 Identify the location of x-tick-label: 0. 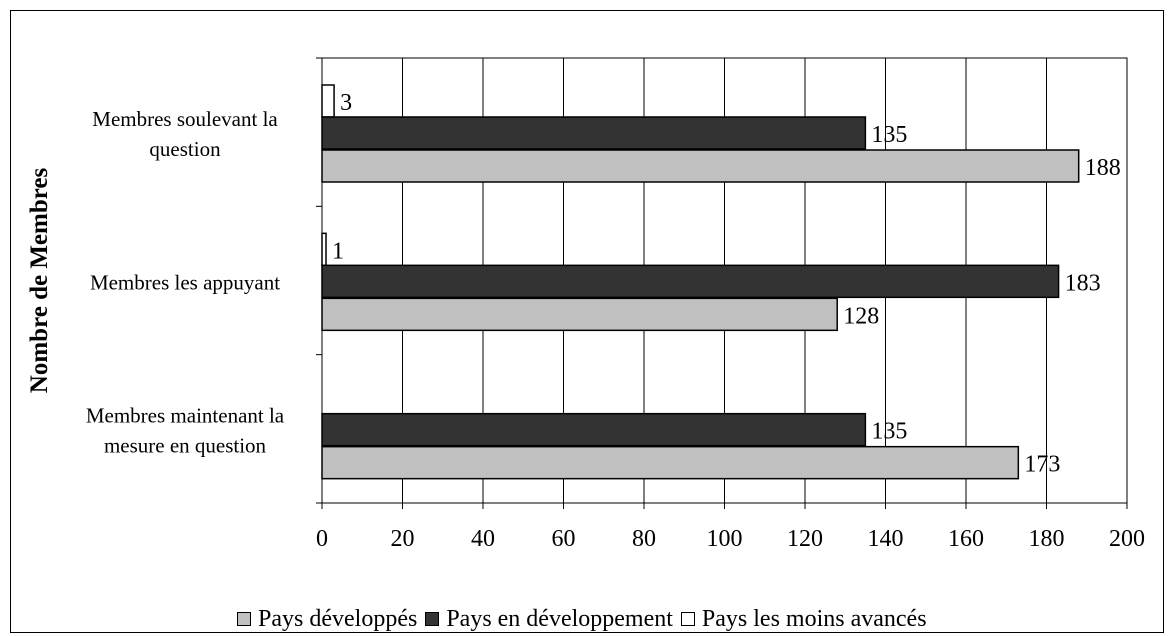
(322, 539).